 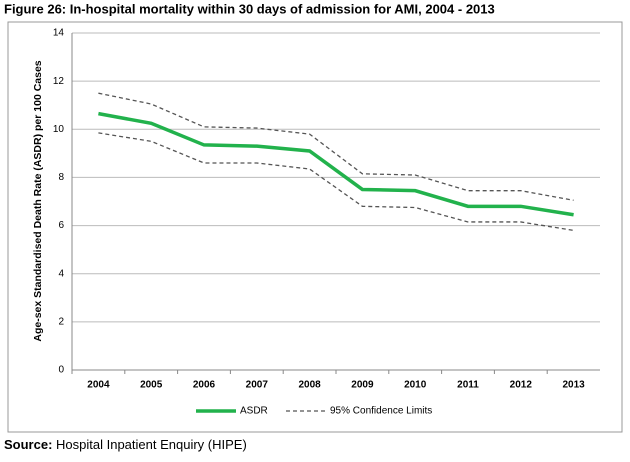 What do you see at coordinates (204, 385) in the screenshot?
I see `x-tick-label: 2006` at bounding box center [204, 385].